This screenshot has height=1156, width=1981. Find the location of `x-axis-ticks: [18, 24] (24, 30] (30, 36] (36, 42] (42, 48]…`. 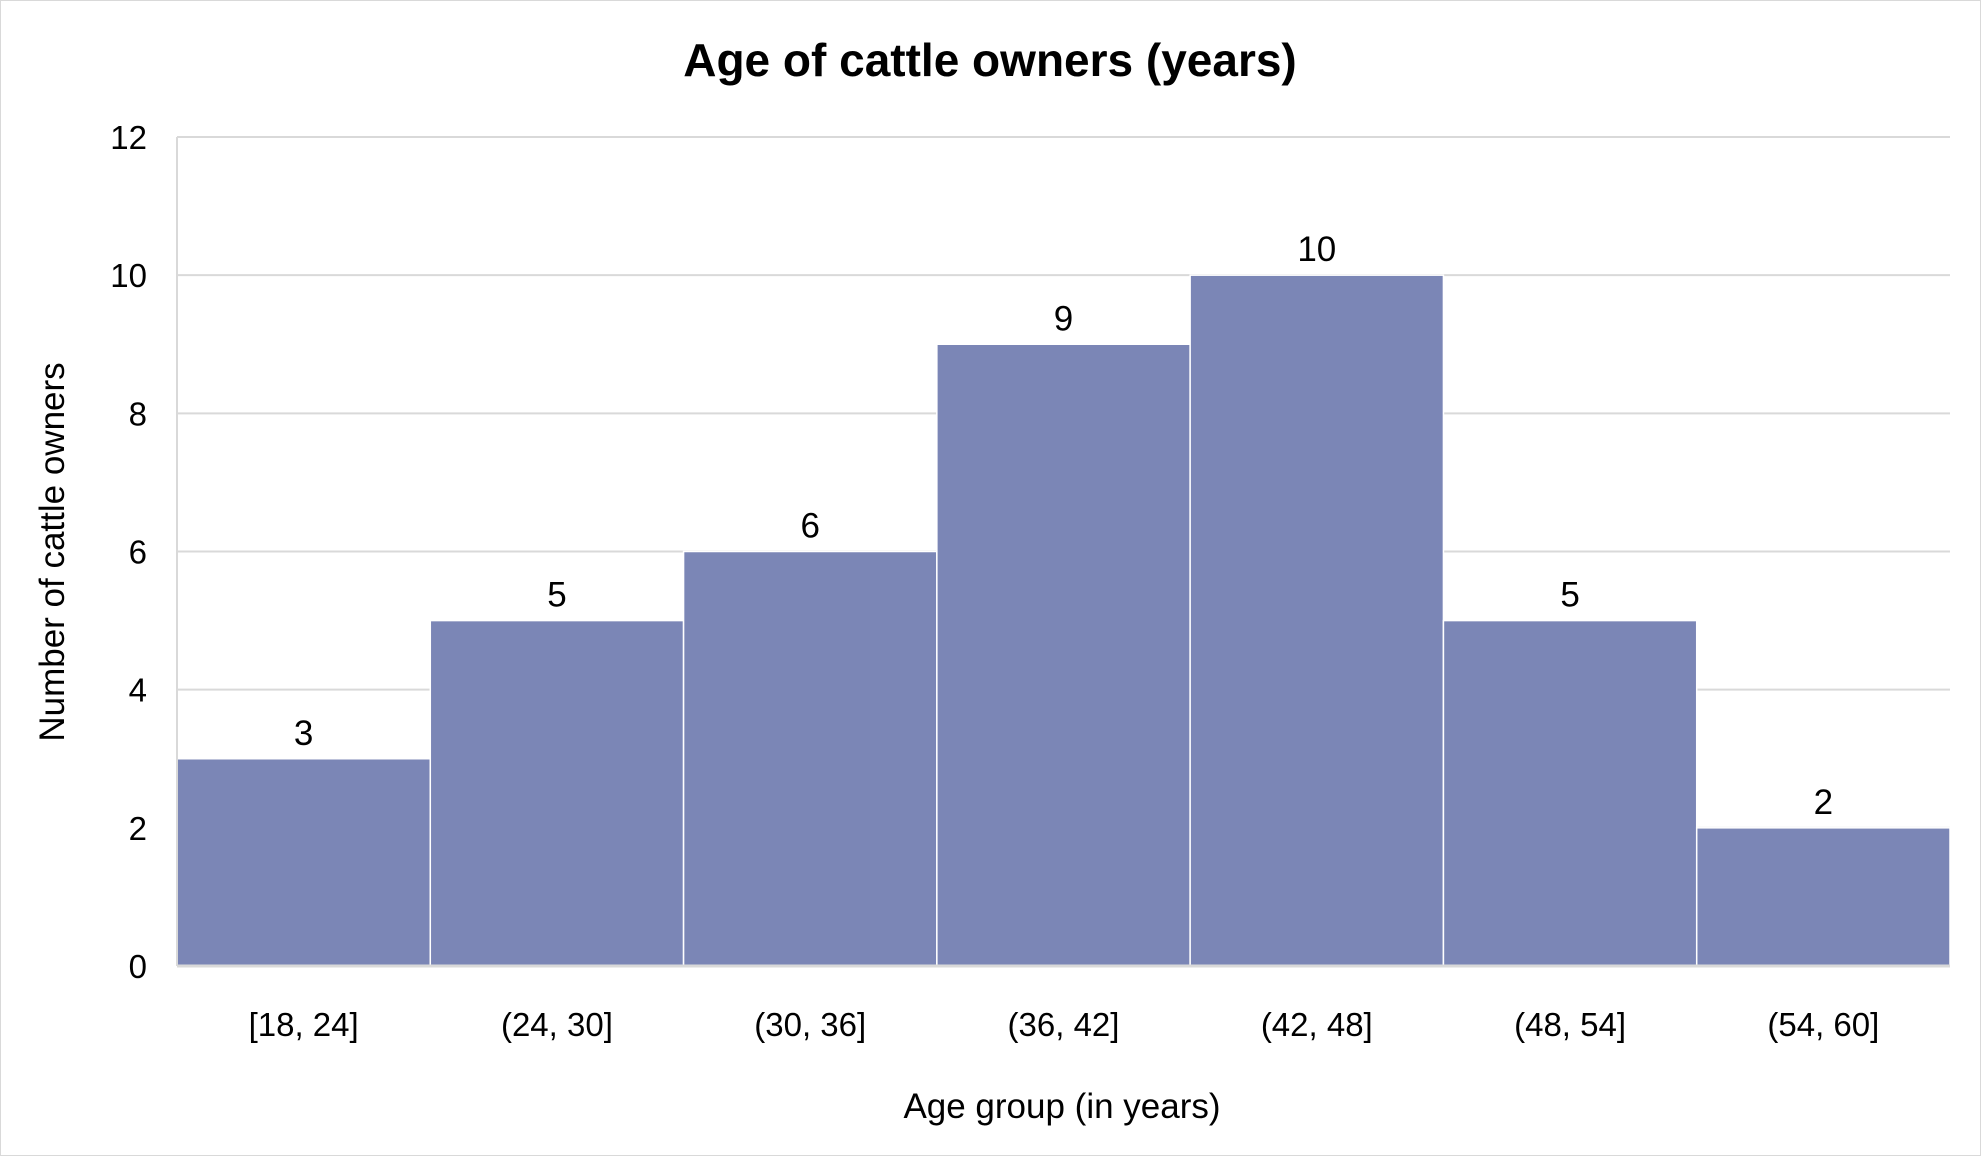

x-axis-ticks: [18, 24] (24, 30] (30, 36] (36, 42] (42, 48]… is located at coordinates (1064, 1024).